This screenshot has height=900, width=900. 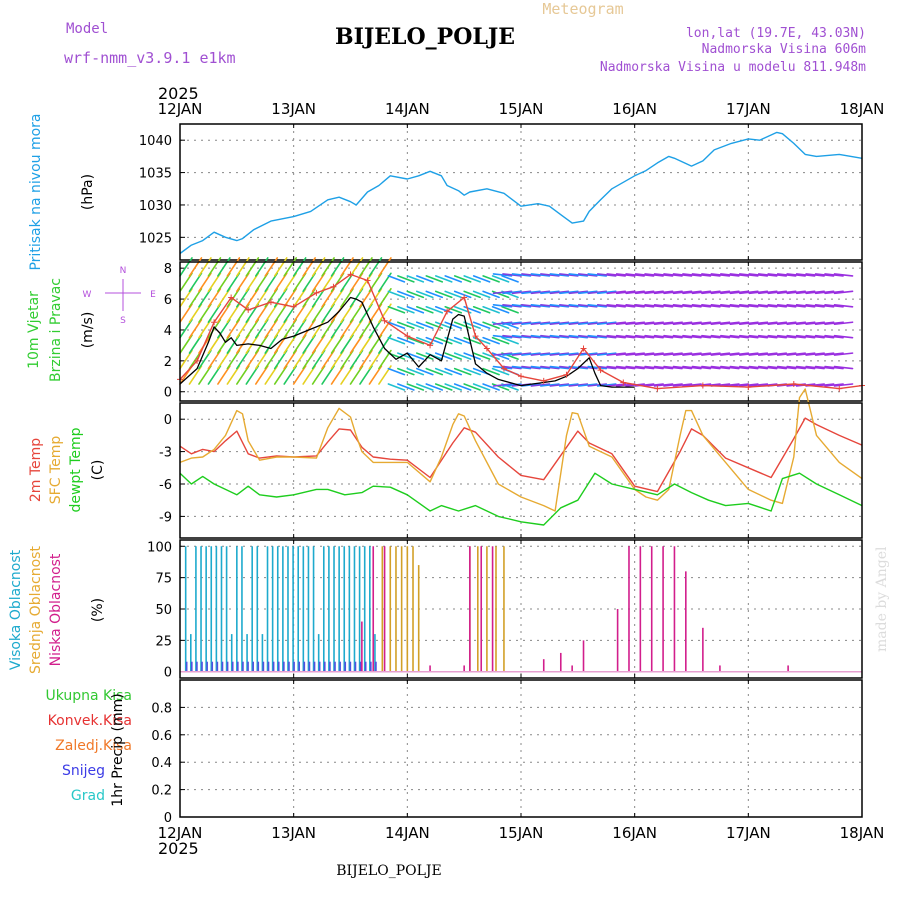 I want to click on wind-ylabel-2: (m/s), so click(x=88, y=330).